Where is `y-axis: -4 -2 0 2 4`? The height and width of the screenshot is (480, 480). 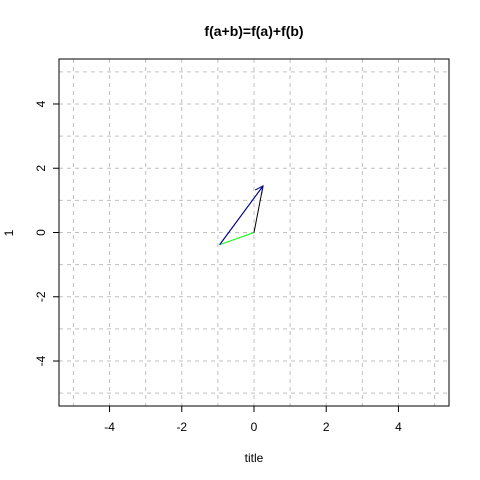 y-axis: -4 -2 0 2 4 is located at coordinates (46, 233).